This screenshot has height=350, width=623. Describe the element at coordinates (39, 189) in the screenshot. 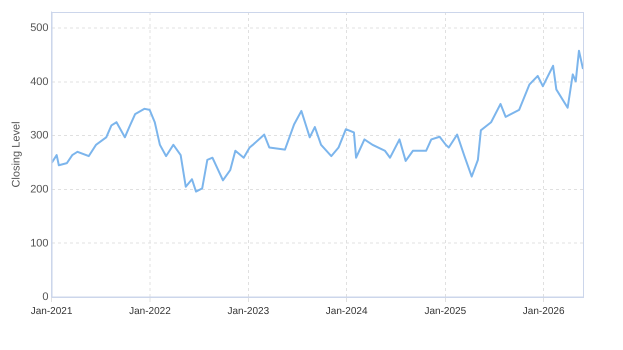

I see `y-tick-label: 200` at that location.